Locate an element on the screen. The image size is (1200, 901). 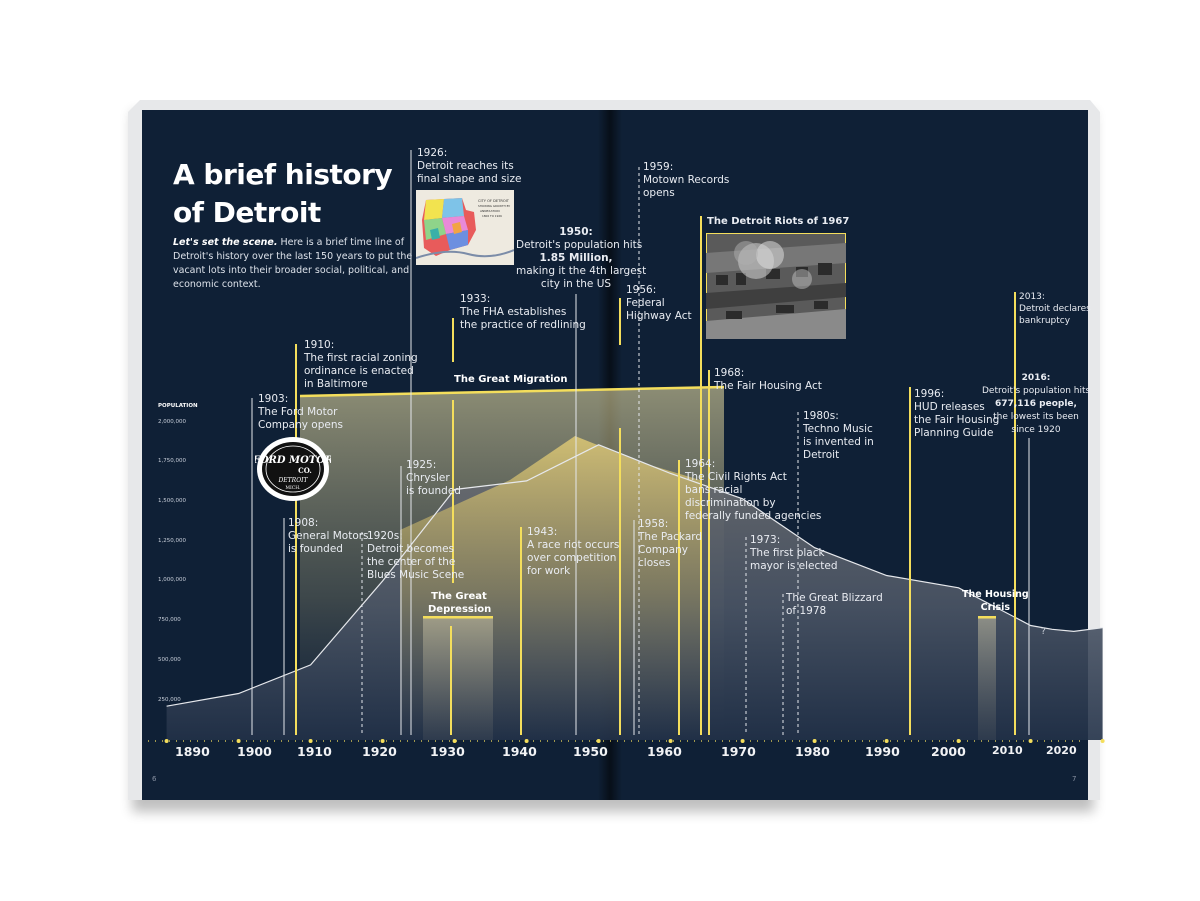
y-tick-label: 500,000 is located at coordinates (169, 660).